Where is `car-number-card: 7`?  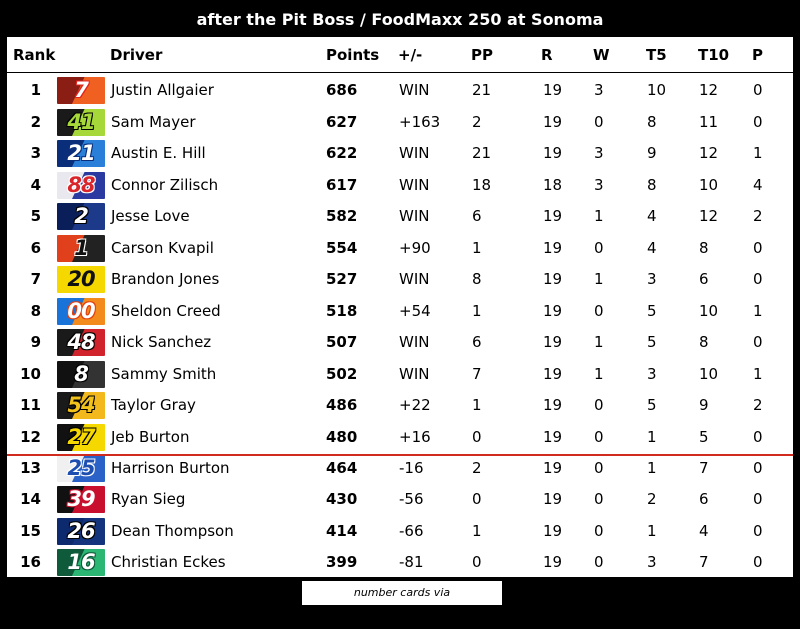
car-number-card: 7 is located at coordinates (81, 90).